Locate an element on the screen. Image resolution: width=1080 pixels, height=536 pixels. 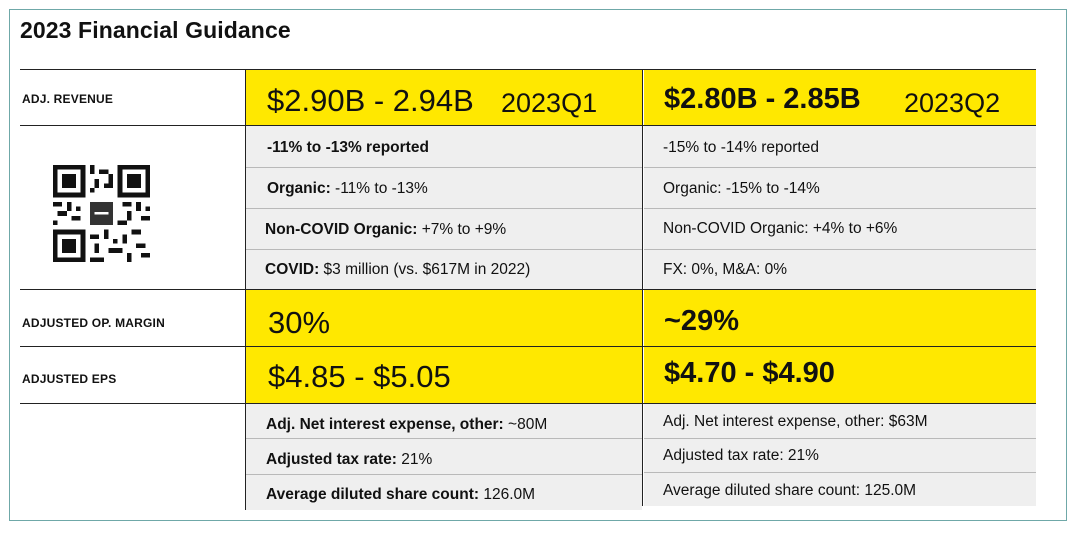
q1-revenue-cell is located at coordinates (444, 98).